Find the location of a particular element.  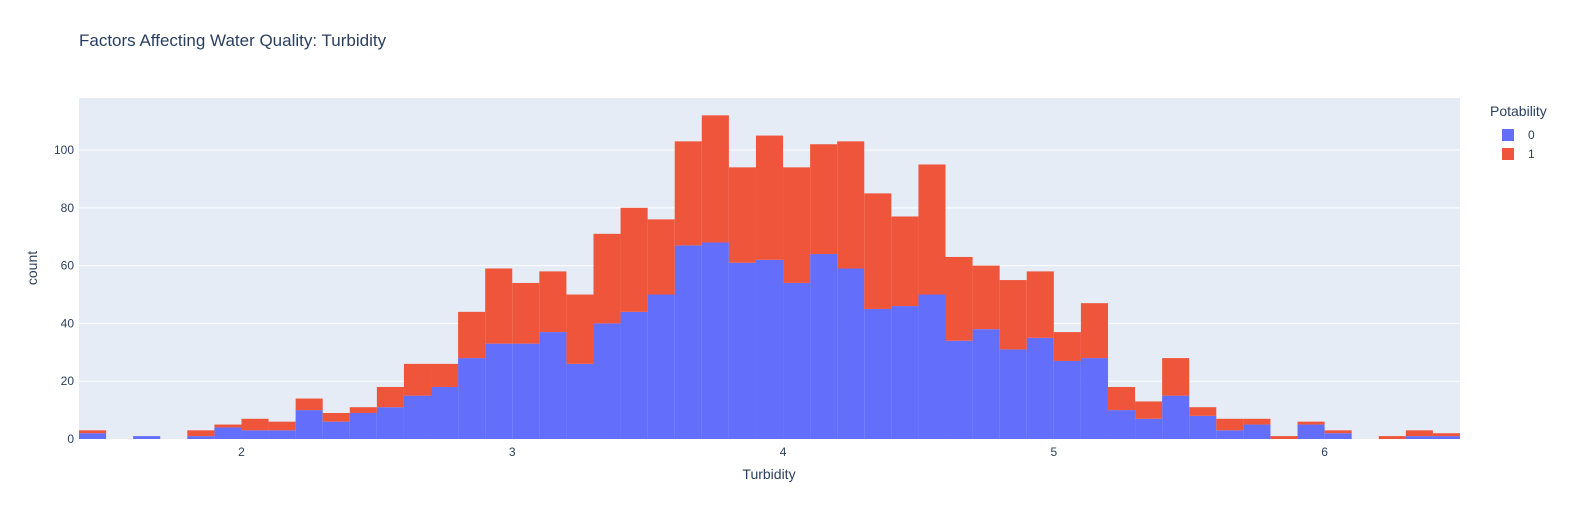

legend-label-1: 1 is located at coordinates (1531, 153).